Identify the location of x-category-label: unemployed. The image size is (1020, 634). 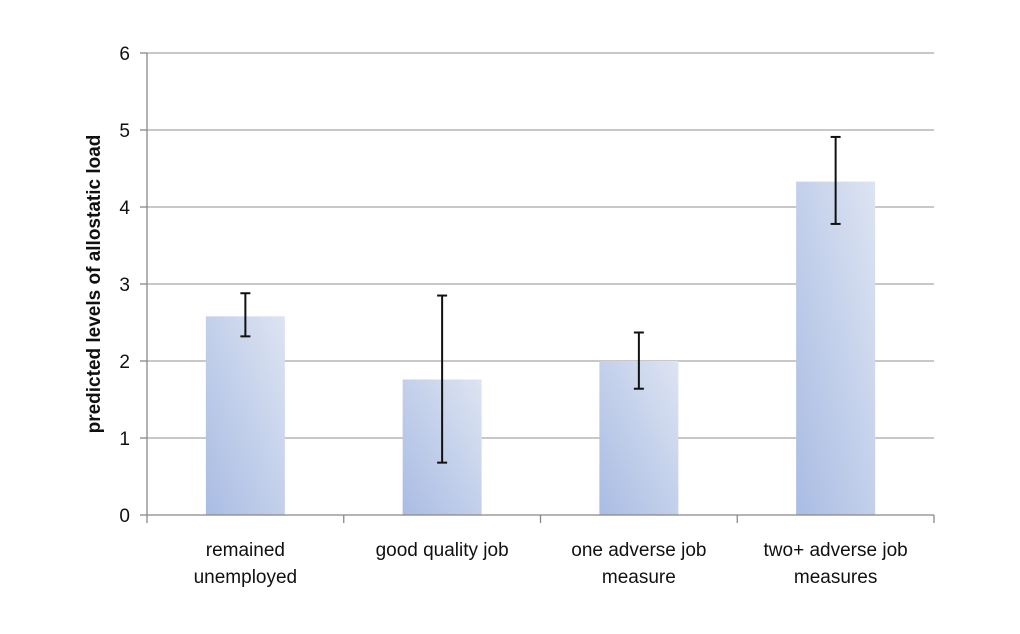
(246, 577).